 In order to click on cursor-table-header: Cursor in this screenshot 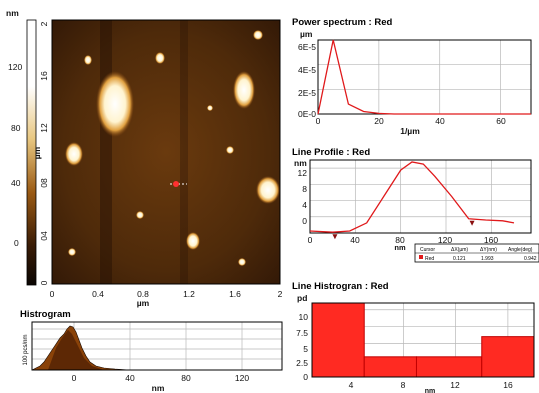, I will do `click(427, 250)`.